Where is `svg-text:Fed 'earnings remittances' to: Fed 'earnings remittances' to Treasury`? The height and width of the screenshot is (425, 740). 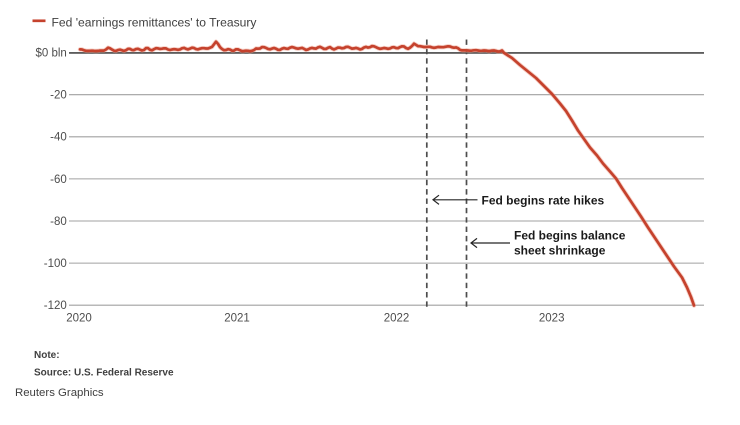
svg-text:Fed 'earnings remittances' to: Fed 'earnings remittances' to Treasury is located at coordinates (155, 23).